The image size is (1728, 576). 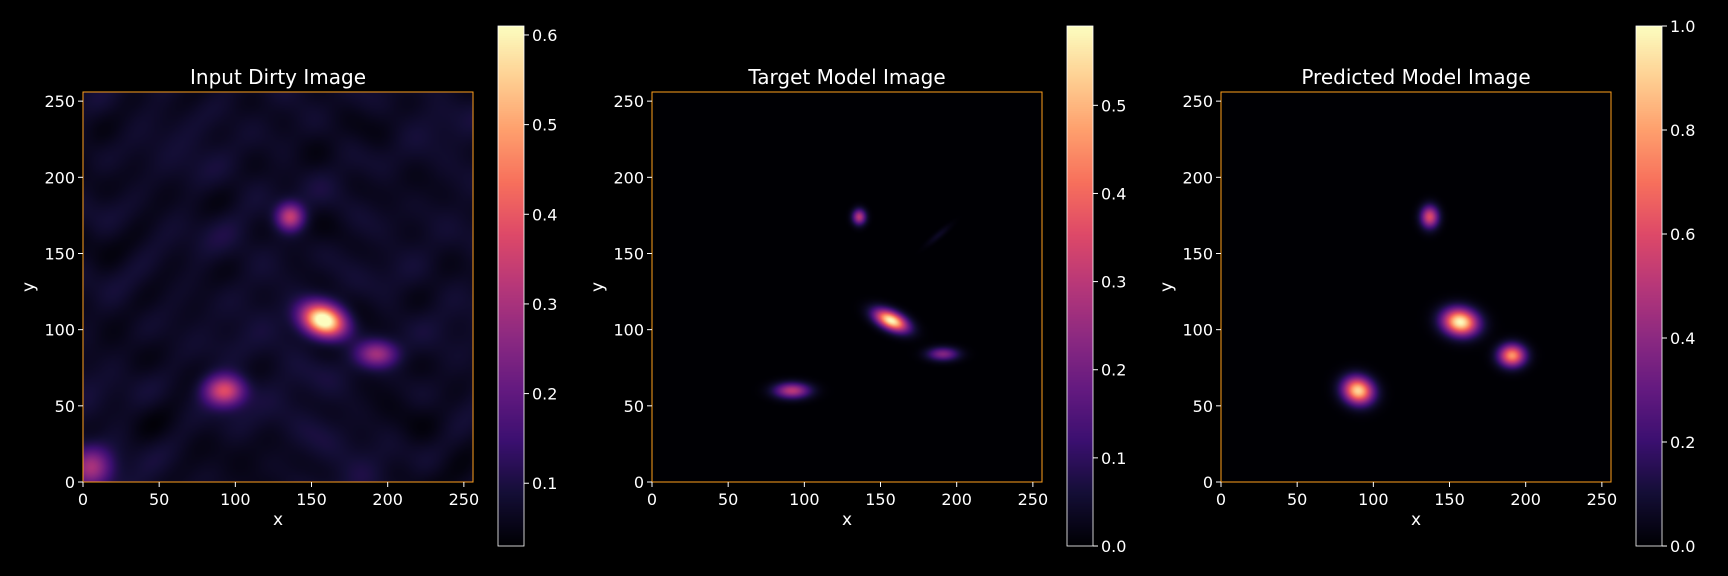 I want to click on colorbar: 0.0 0.2 0.4 0.6 0.8 1.0, so click(x=1665, y=286).